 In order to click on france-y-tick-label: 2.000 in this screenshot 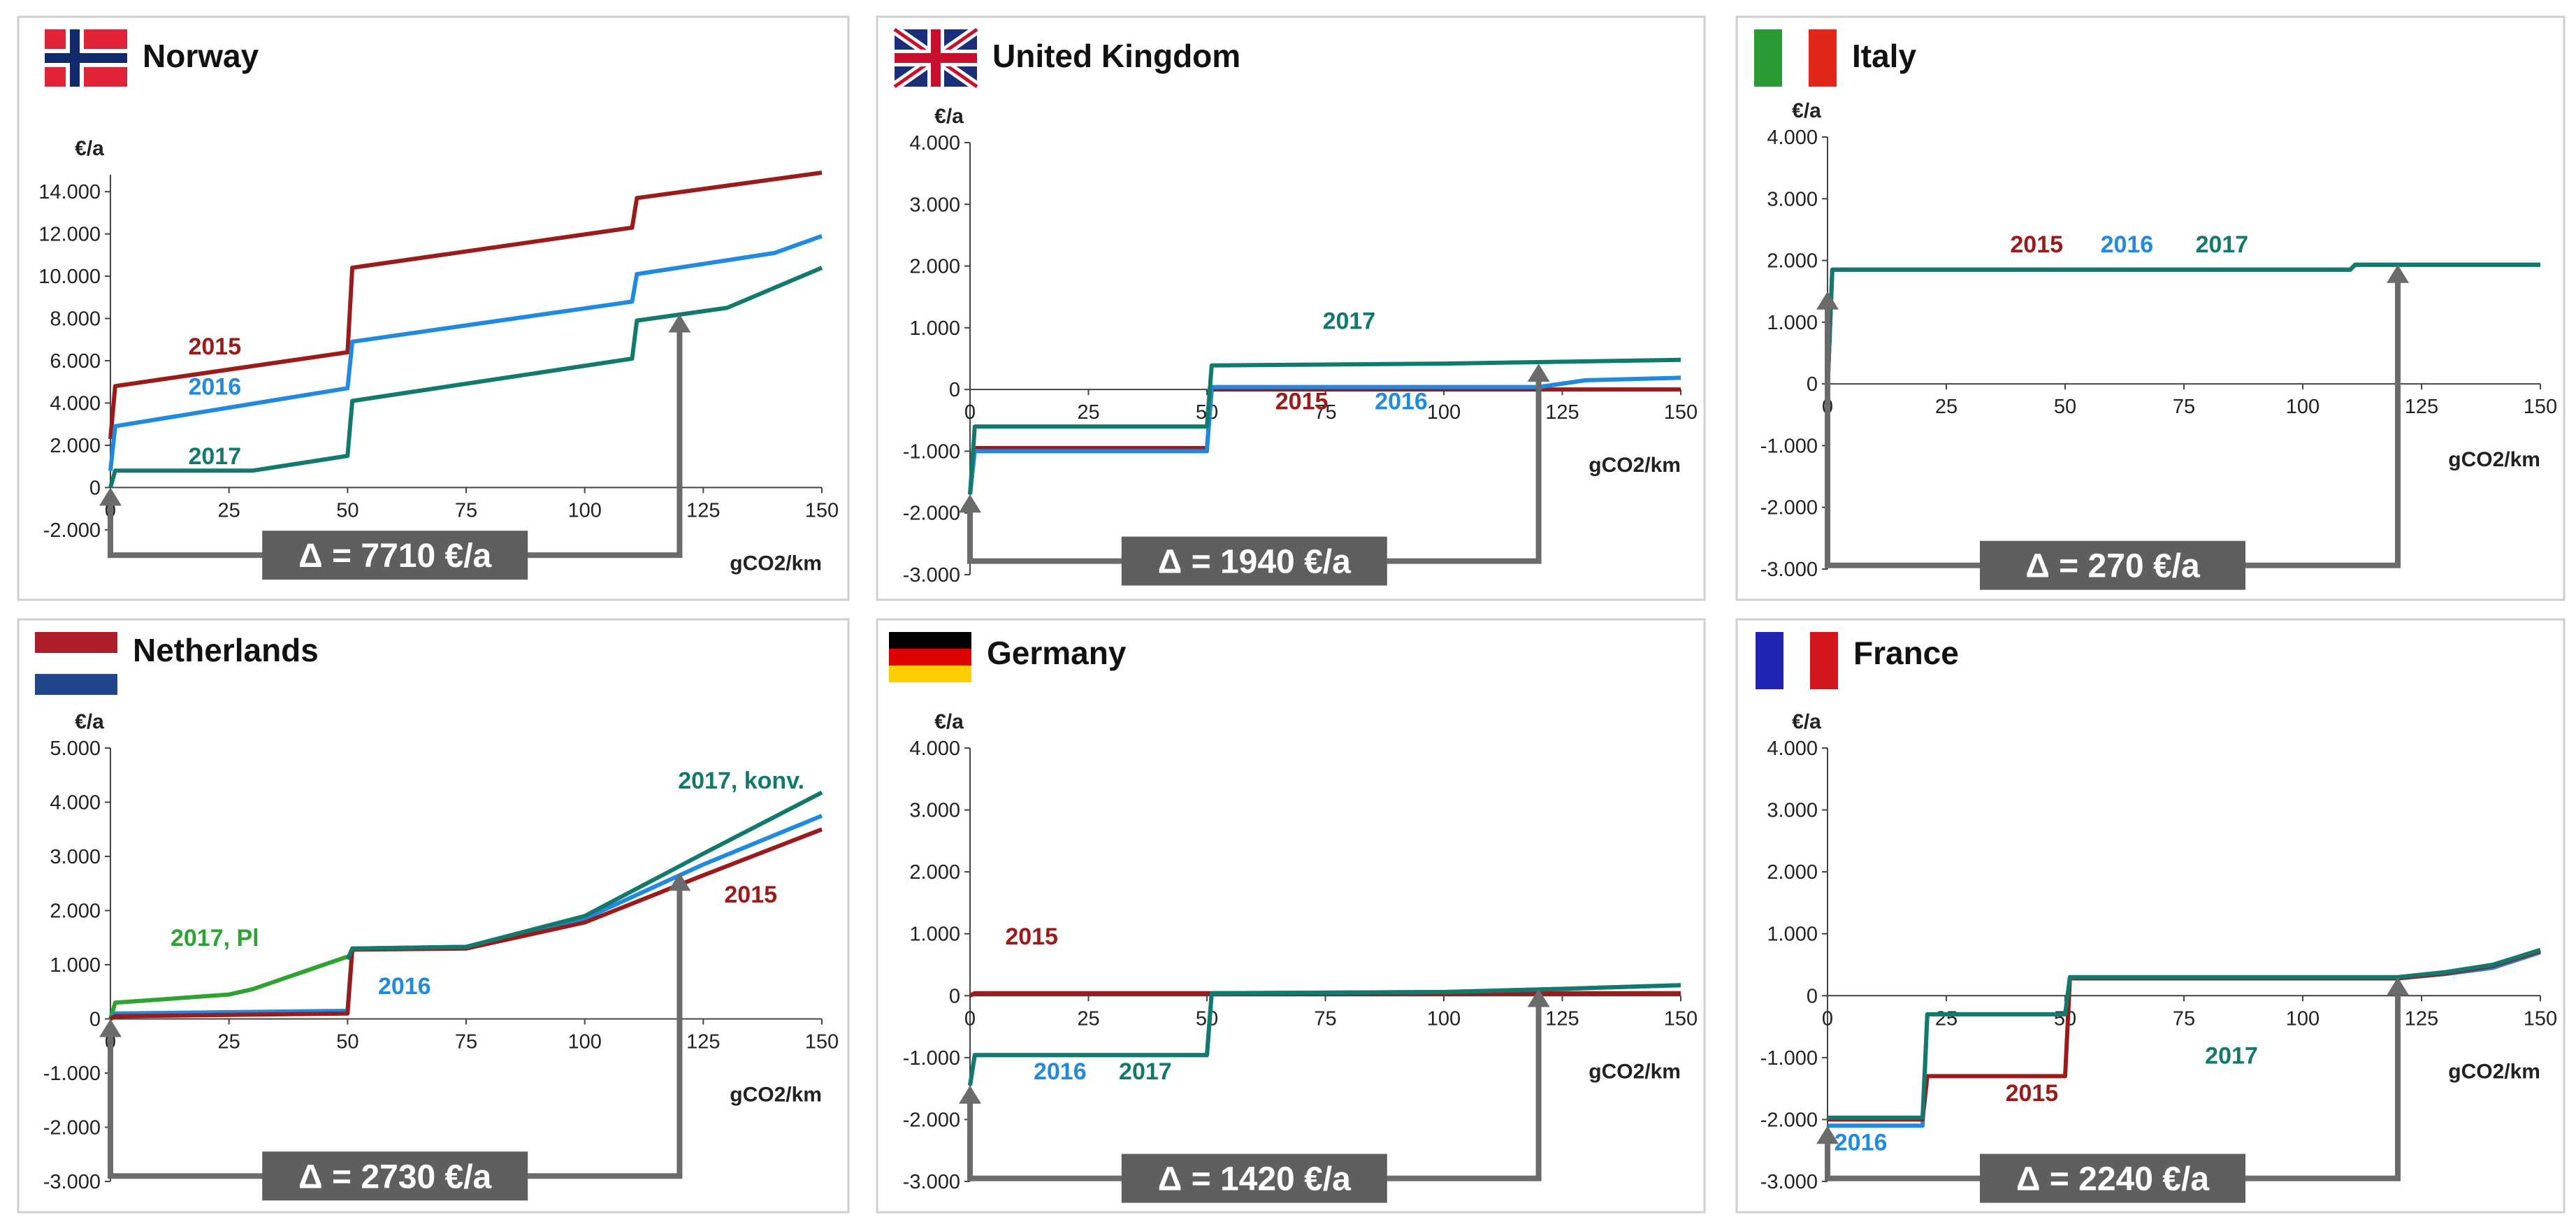, I will do `click(1793, 872)`.